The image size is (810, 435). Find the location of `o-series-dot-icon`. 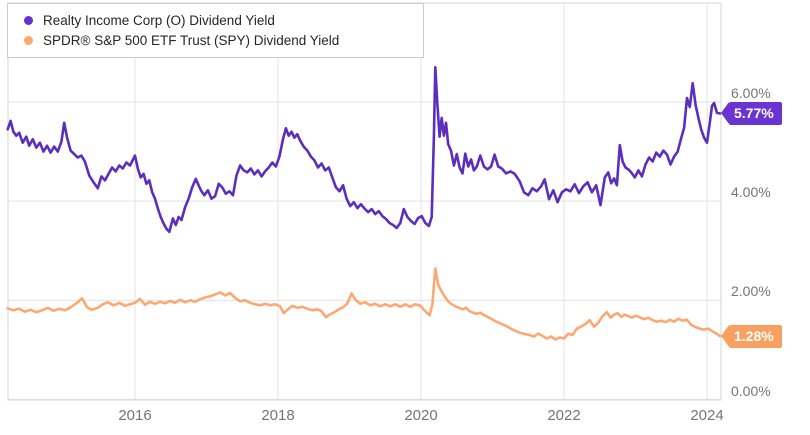

o-series-dot-icon is located at coordinates (28, 20).